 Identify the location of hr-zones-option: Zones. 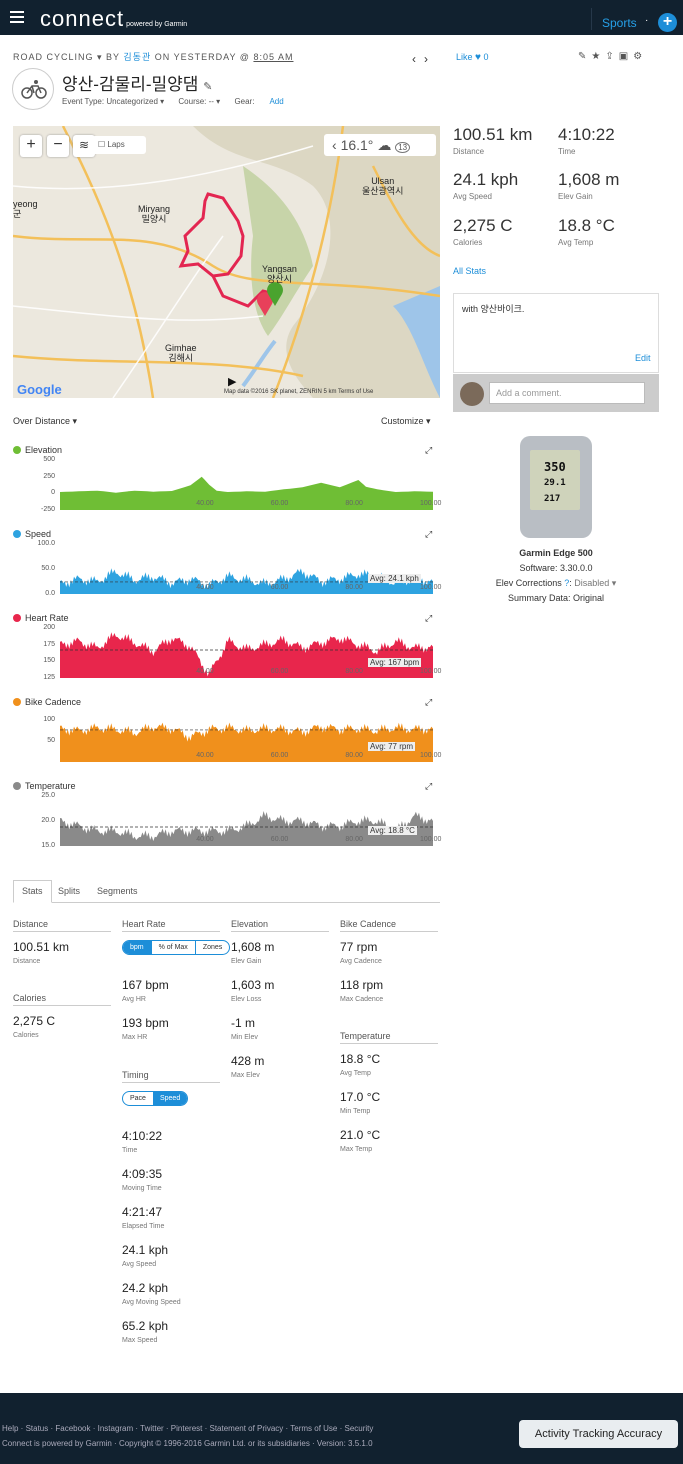
(211, 947).